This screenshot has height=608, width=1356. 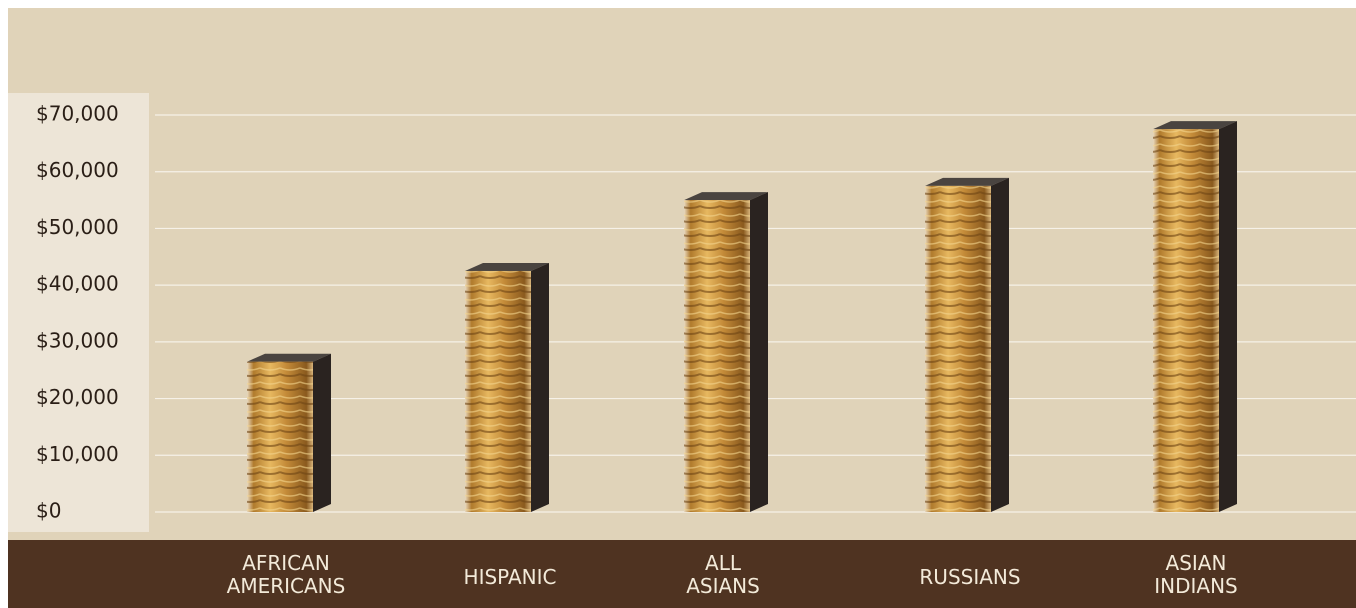 What do you see at coordinates (286, 574) in the screenshot?
I see `x-tick-label: AFRICAN AMERICANS` at bounding box center [286, 574].